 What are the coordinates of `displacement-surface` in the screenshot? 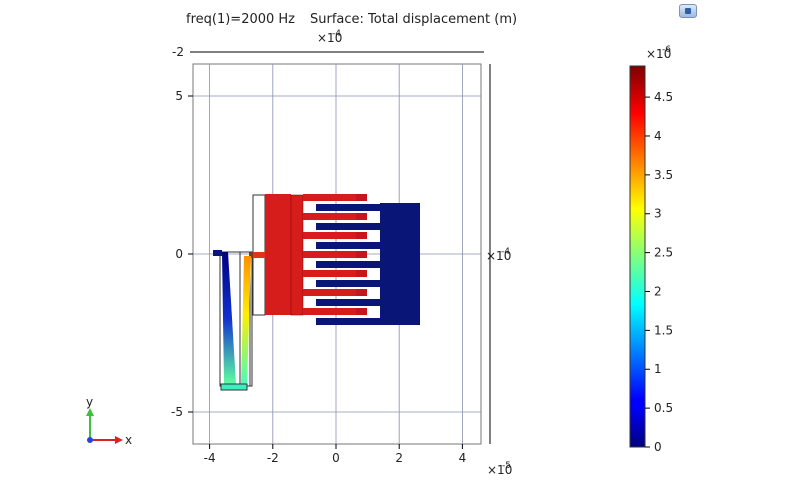 It's located at (316, 292).